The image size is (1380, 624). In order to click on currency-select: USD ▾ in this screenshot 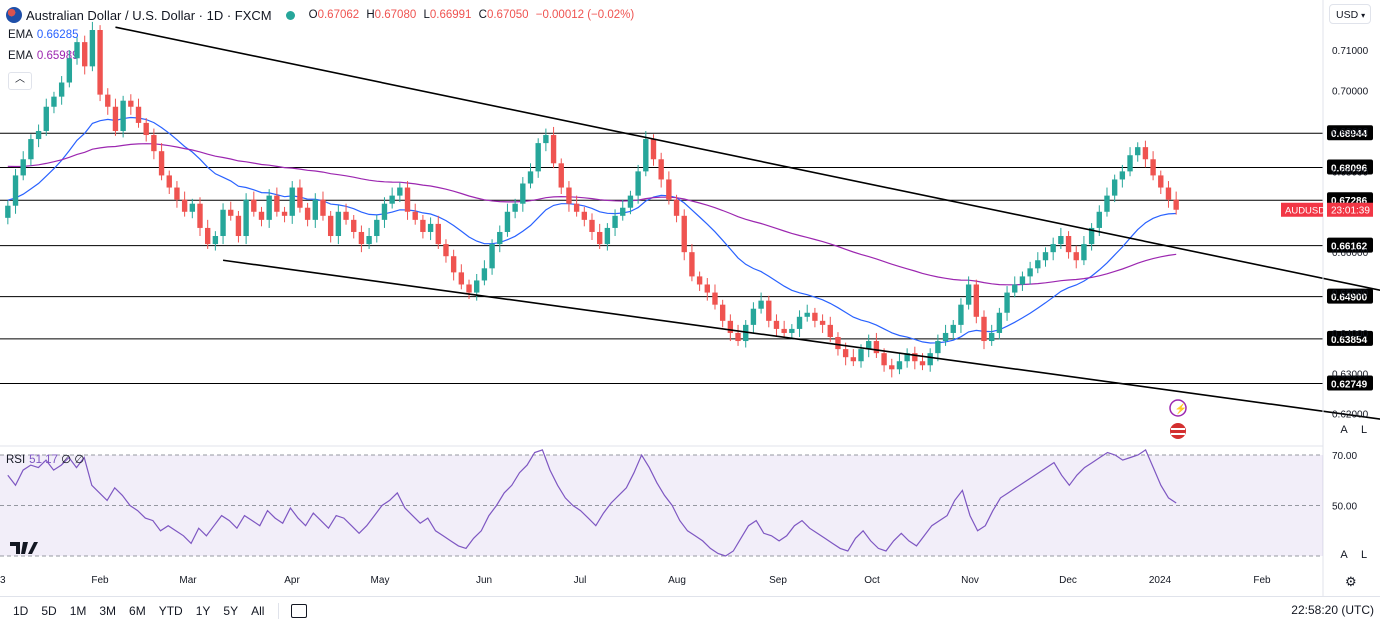, I will do `click(1350, 14)`.